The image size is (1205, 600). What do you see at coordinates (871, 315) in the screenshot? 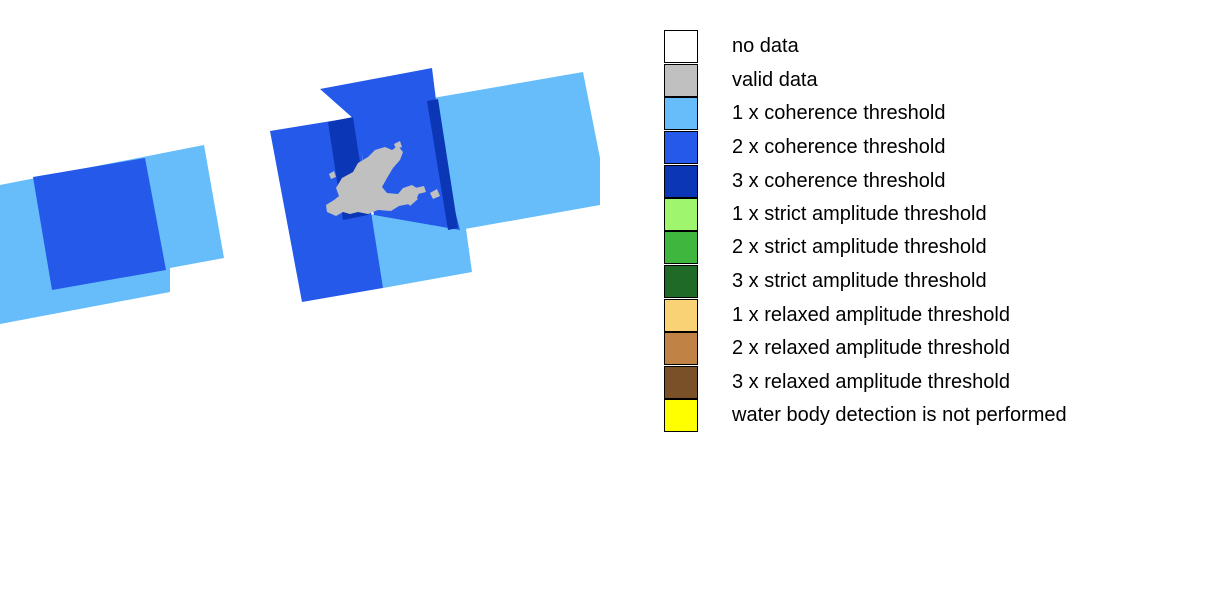
I see `legend-label: 1 x relaxed amplitude threshold` at bounding box center [871, 315].